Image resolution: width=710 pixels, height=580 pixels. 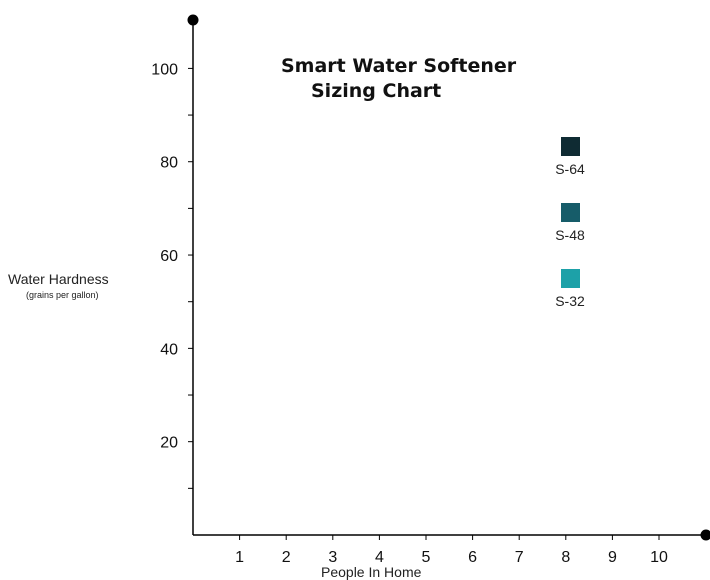 I want to click on y-axis-label: Water Hardness, so click(x=58, y=279).